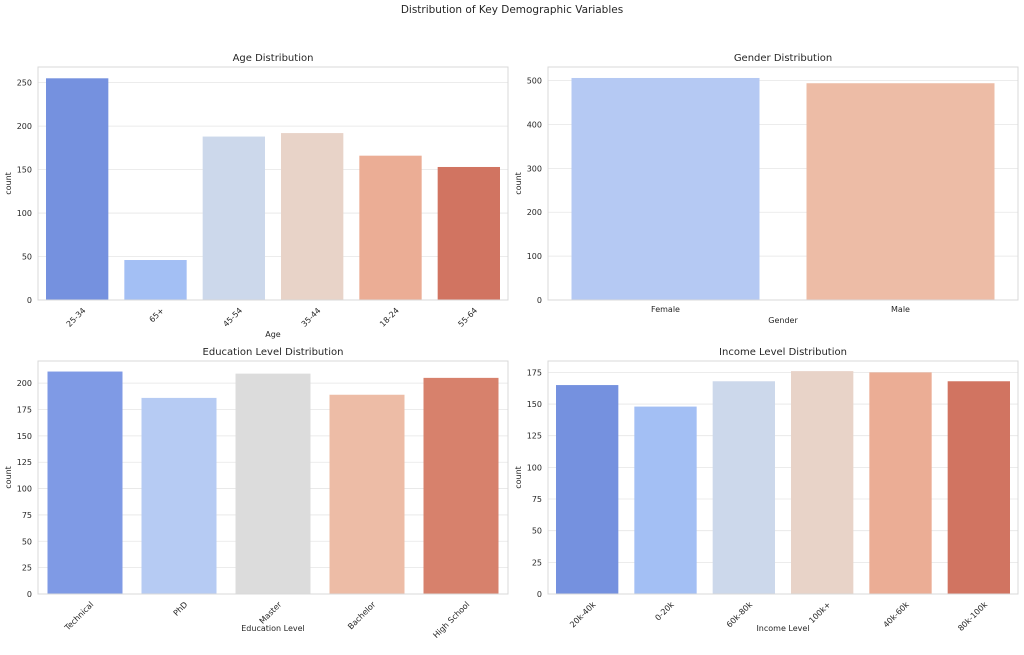  What do you see at coordinates (665, 188) in the screenshot?
I see `bar-female` at bounding box center [665, 188].